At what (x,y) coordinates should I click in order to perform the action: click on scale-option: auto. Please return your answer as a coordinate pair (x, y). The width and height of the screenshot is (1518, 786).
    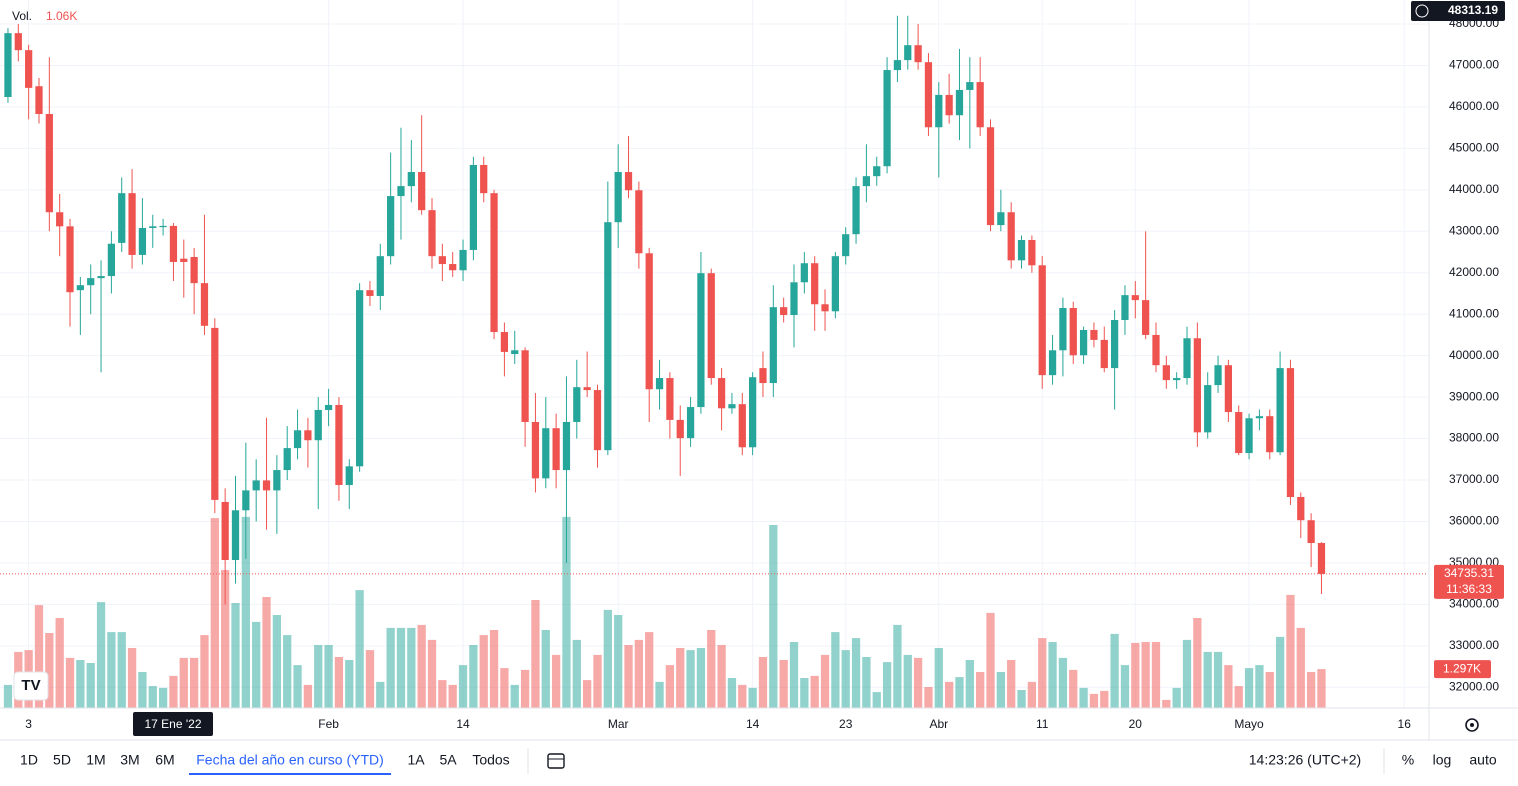
    Looking at the image, I should click on (1482, 760).